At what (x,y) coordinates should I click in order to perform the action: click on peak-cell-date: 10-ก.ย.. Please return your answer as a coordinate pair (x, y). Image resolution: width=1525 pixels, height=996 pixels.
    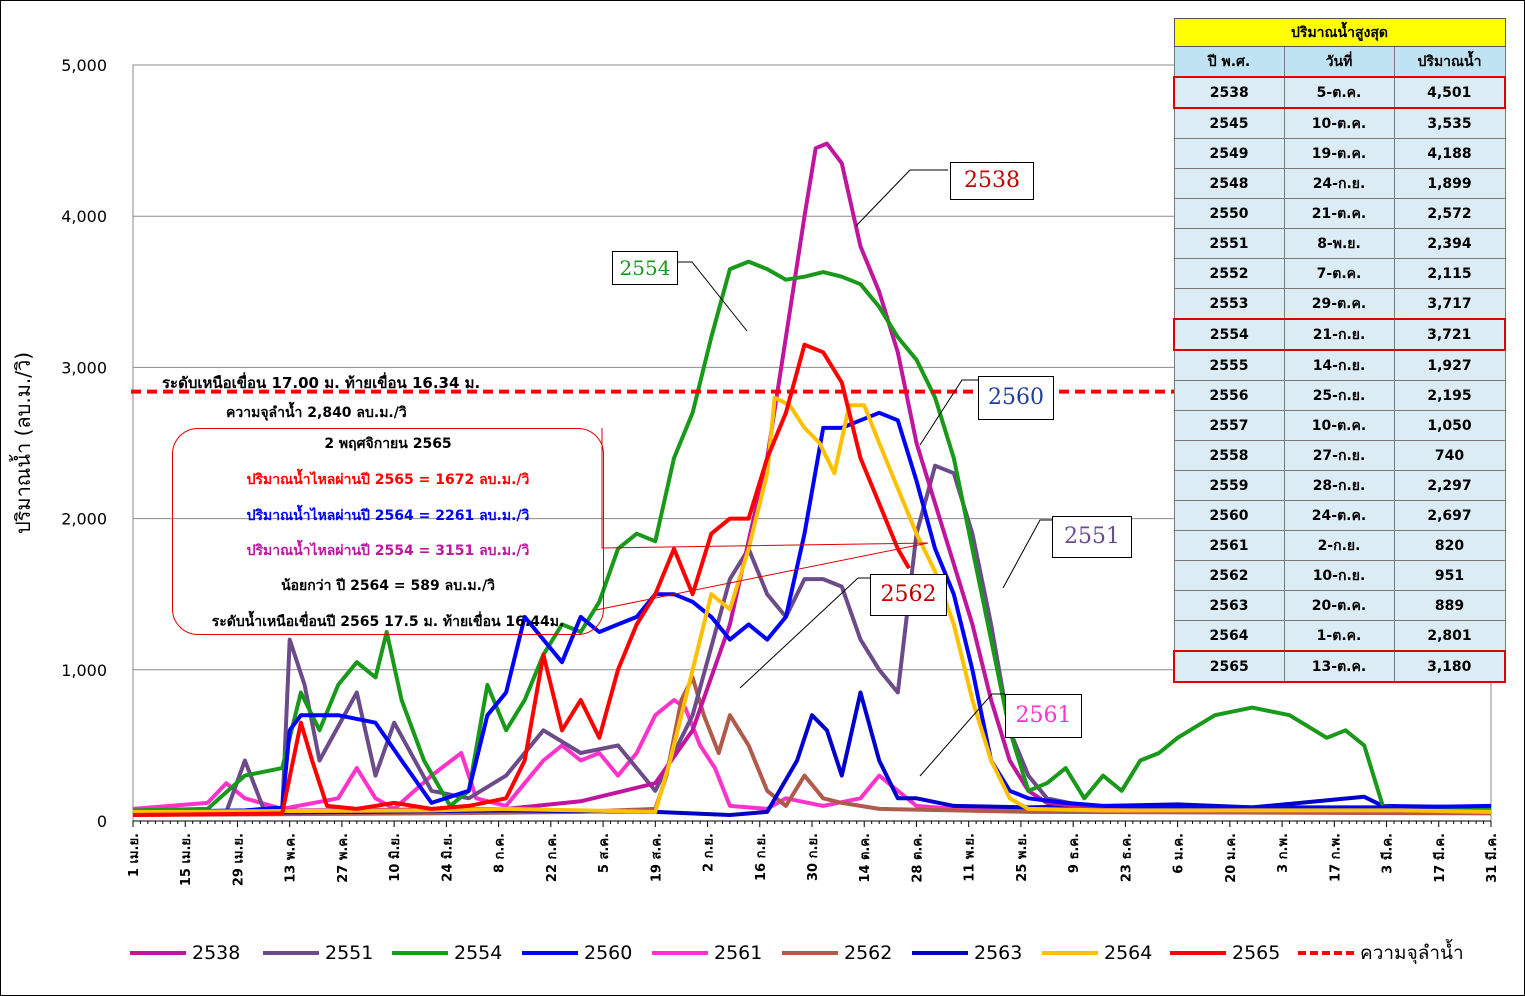
    Looking at the image, I should click on (1339, 575).